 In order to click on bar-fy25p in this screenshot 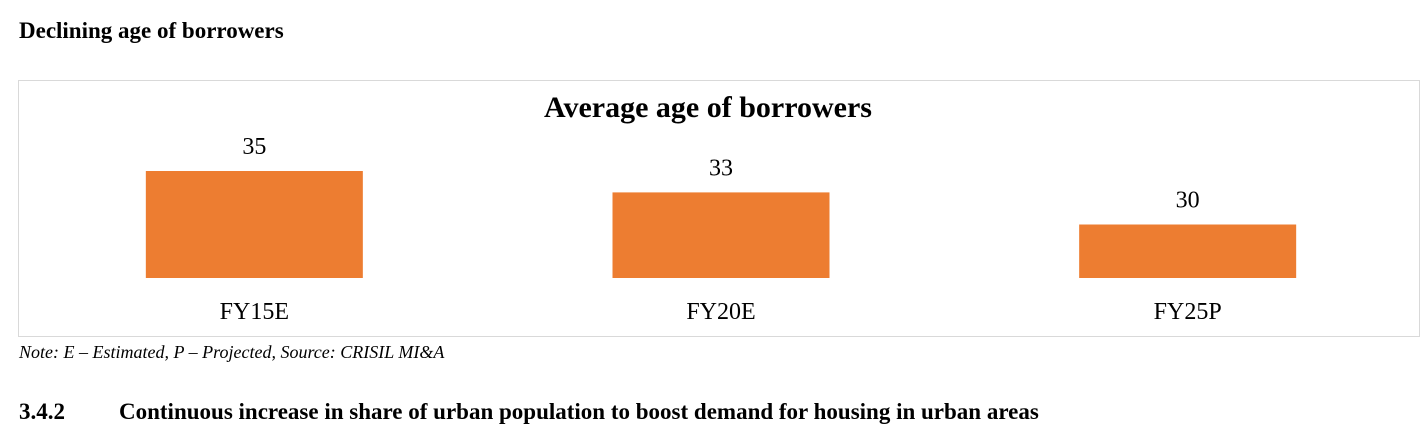, I will do `click(1188, 251)`.